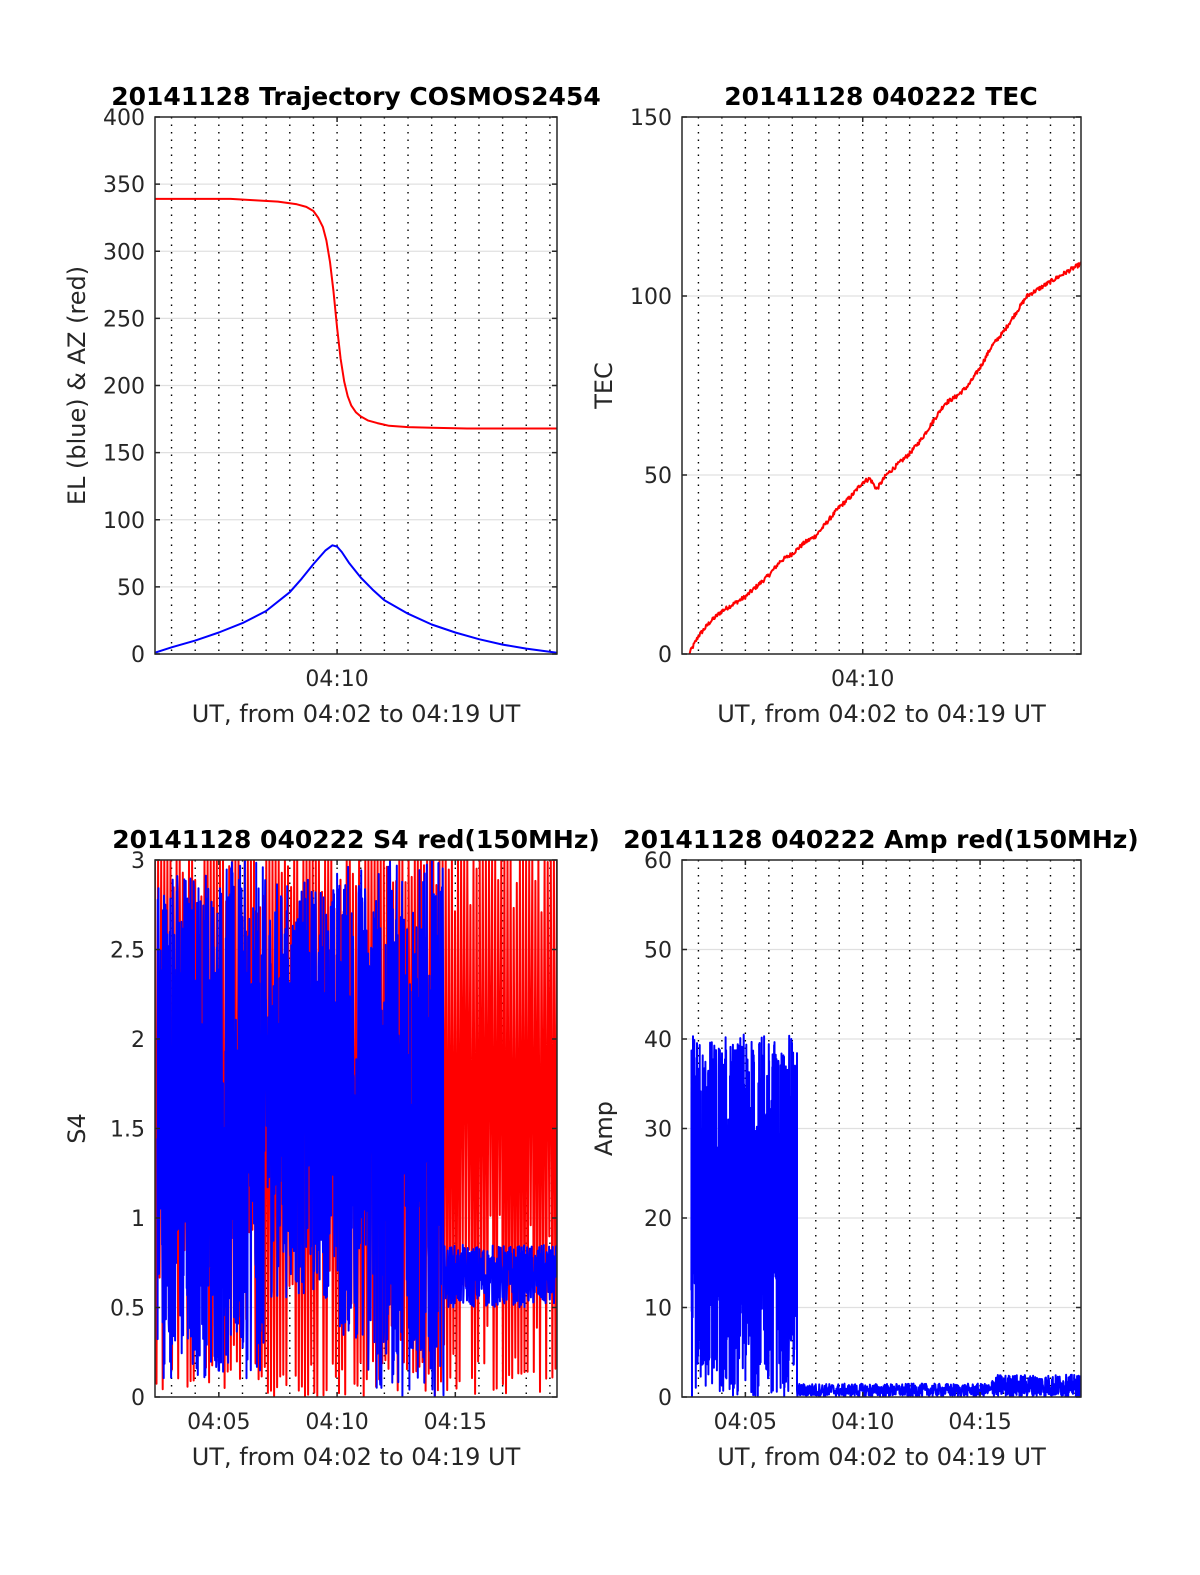 This screenshot has width=1200, height=1575. What do you see at coordinates (604, 1128) in the screenshot?
I see `y-axis-label: Amp` at bounding box center [604, 1128].